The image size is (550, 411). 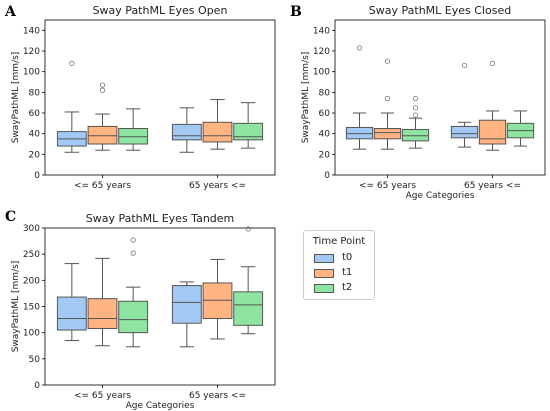 What do you see at coordinates (347, 287) in the screenshot?
I see `legend-label: t2` at bounding box center [347, 287].